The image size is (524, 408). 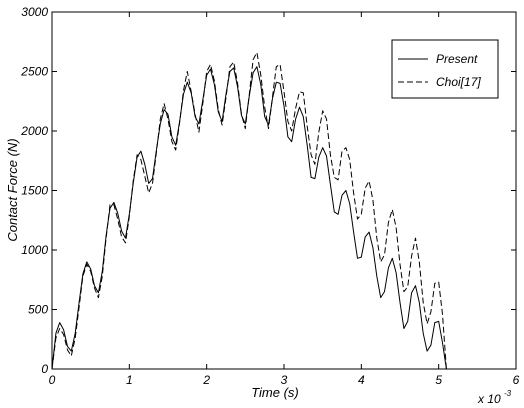 I want to click on x-axis-multiplier: x 10, so click(x=489, y=399).